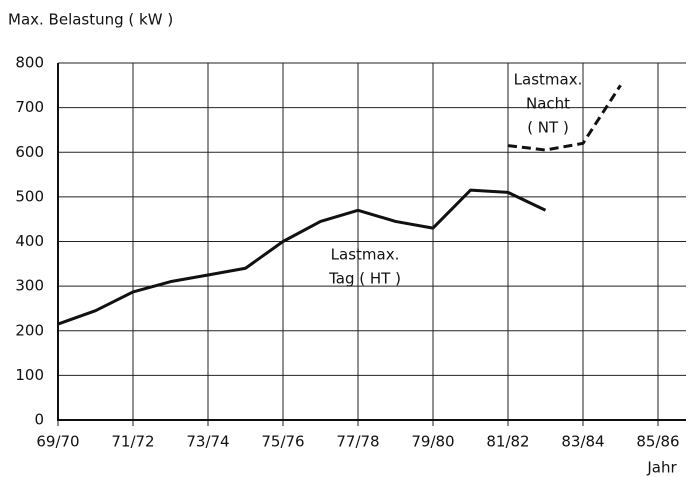  I want to click on x-tick-label: 73/74, so click(207, 442).